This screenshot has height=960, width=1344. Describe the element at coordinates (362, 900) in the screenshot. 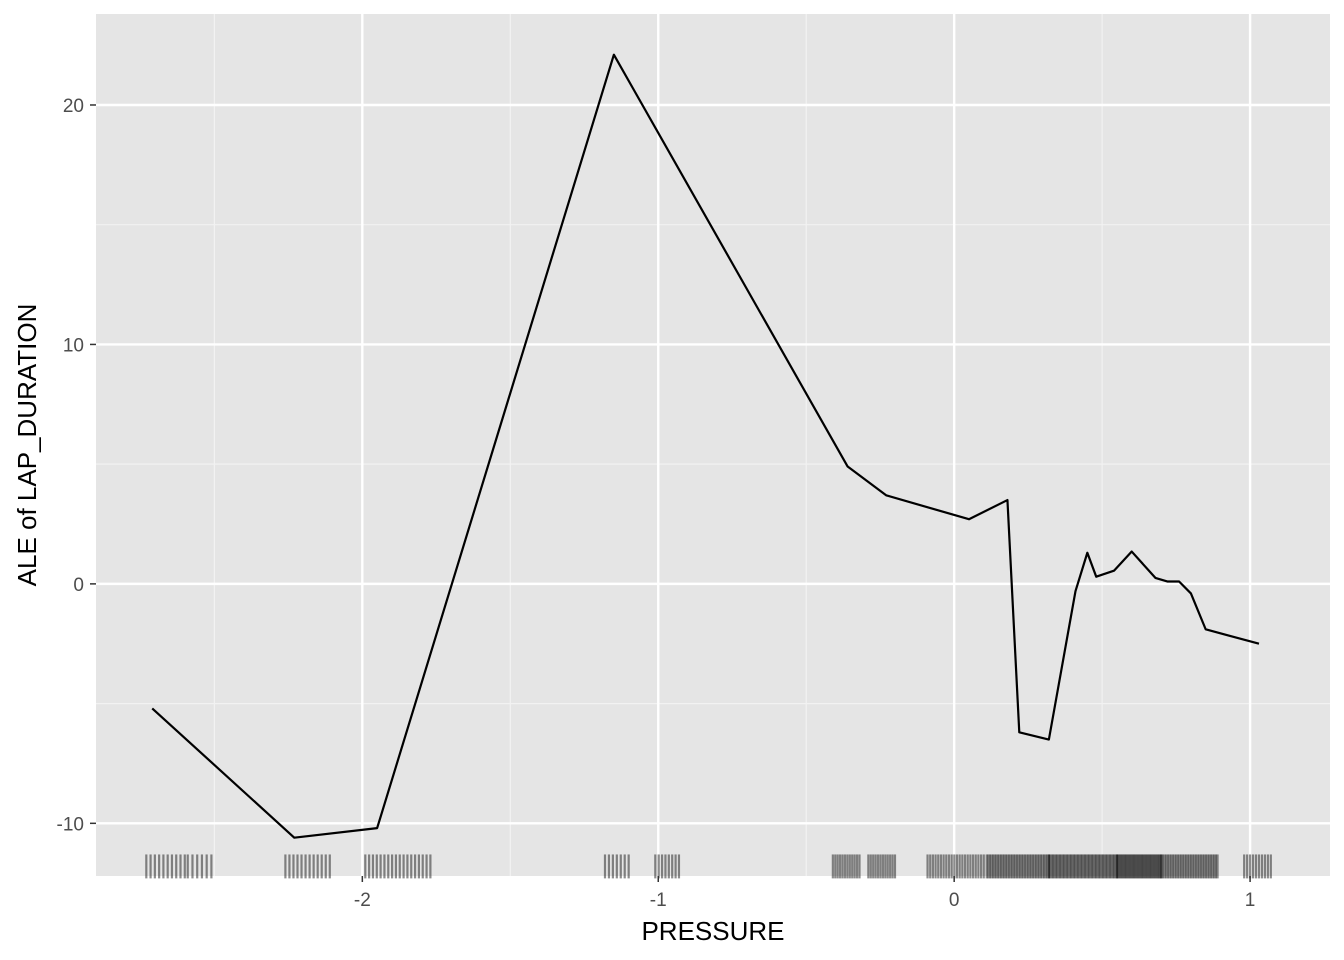

I see `x-tick-label: -2` at that location.